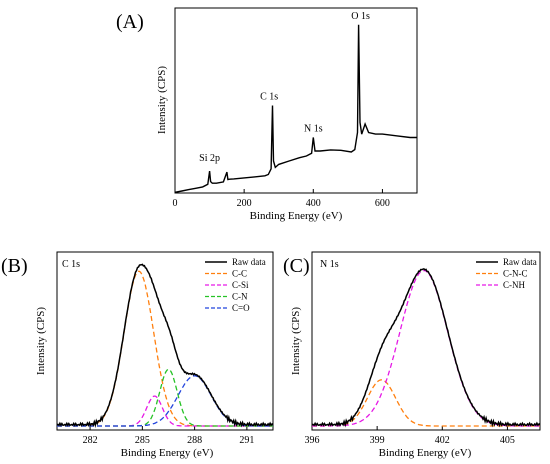 The image size is (550, 464). Describe the element at coordinates (514, 285) in the screenshot. I see `legend-label: C-NH` at that location.